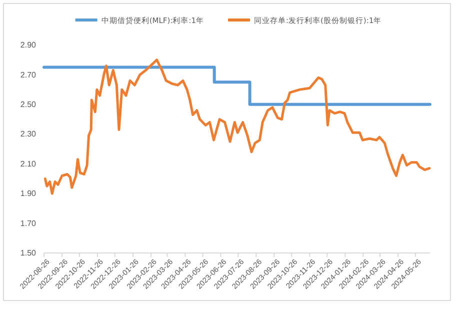 Image resolution: width=457 pixels, height=315 pixels. Describe the element at coordinates (28, 45) in the screenshot. I see `y-tick-label: 2.90` at that location.